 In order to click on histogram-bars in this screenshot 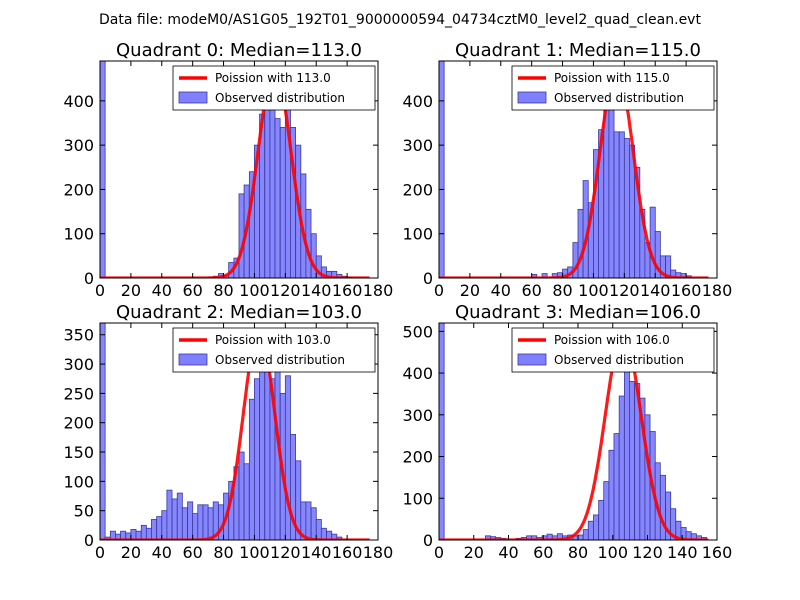, I will do `click(226, 169)`.